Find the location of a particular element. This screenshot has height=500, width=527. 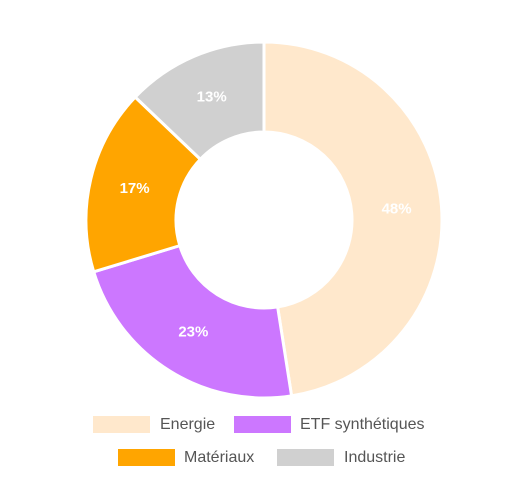

value-label: 23% is located at coordinates (193, 332).